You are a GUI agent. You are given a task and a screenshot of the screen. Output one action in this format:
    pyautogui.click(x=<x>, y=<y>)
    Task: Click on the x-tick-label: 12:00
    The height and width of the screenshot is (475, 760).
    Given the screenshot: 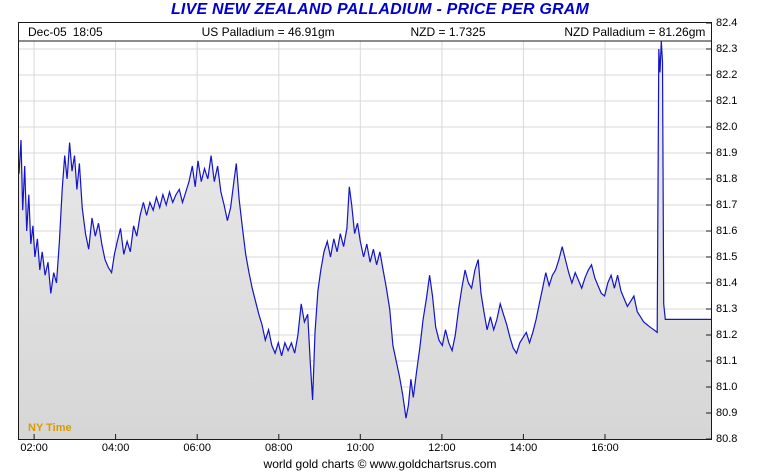 What is the action you would take?
    pyautogui.click(x=442, y=448)
    